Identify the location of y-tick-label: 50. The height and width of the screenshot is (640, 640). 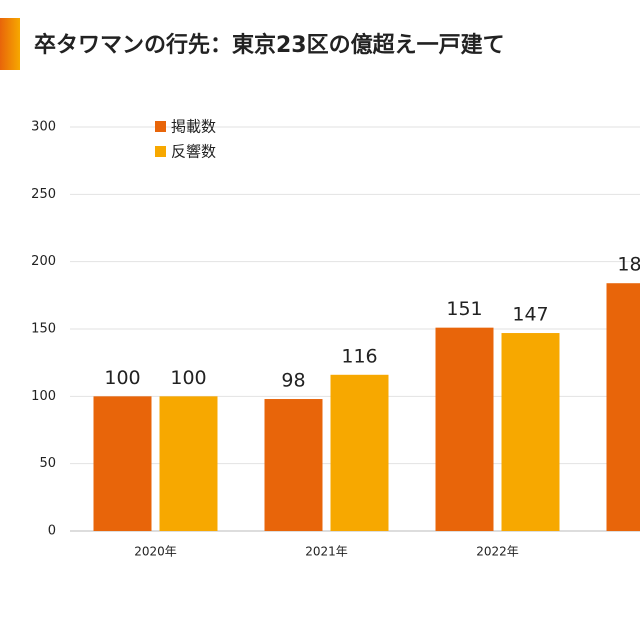
(47, 463).